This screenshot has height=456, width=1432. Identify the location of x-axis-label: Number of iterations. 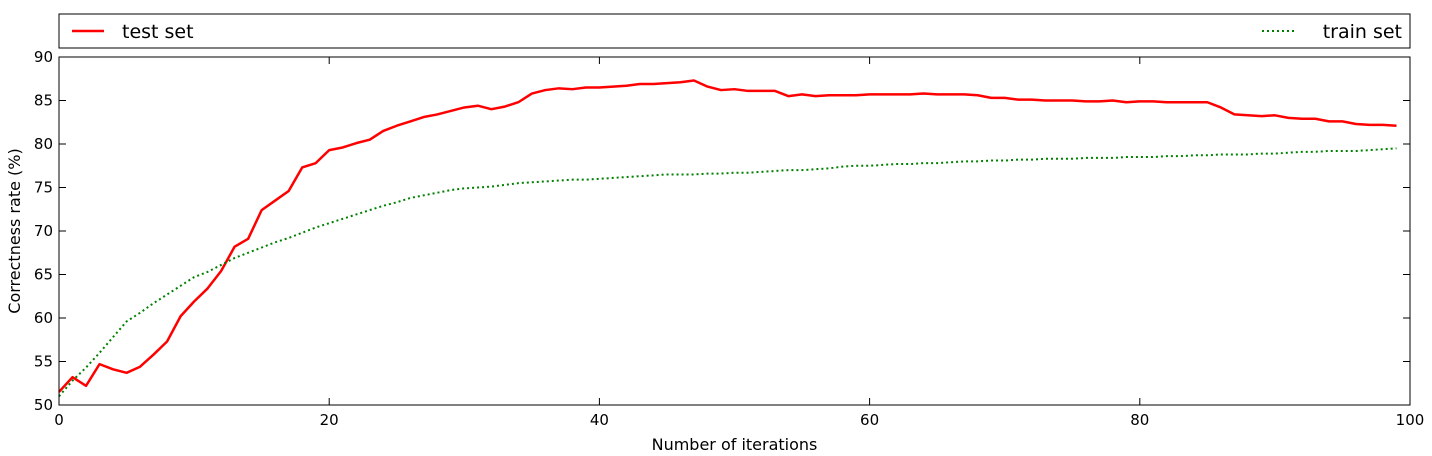
(735, 444).